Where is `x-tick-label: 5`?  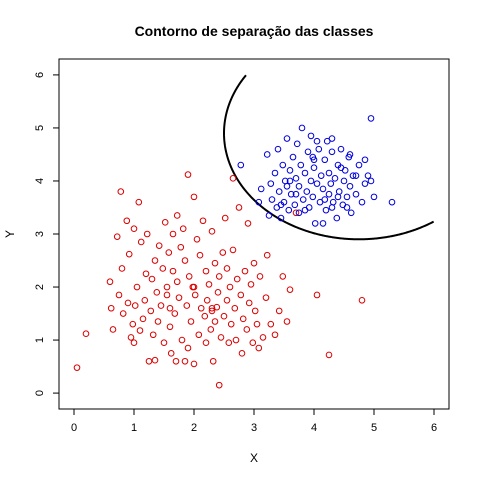
x-tick-label: 5 is located at coordinates (374, 428).